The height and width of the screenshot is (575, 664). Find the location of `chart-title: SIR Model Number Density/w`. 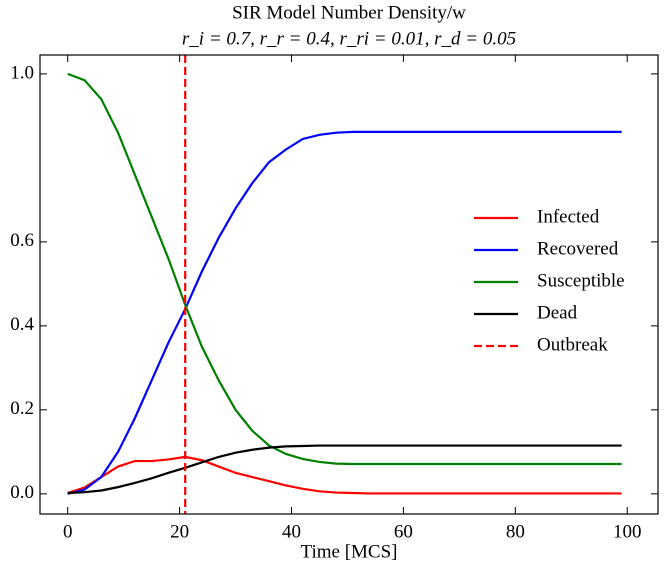

chart-title: SIR Model Number Density/w is located at coordinates (349, 12).